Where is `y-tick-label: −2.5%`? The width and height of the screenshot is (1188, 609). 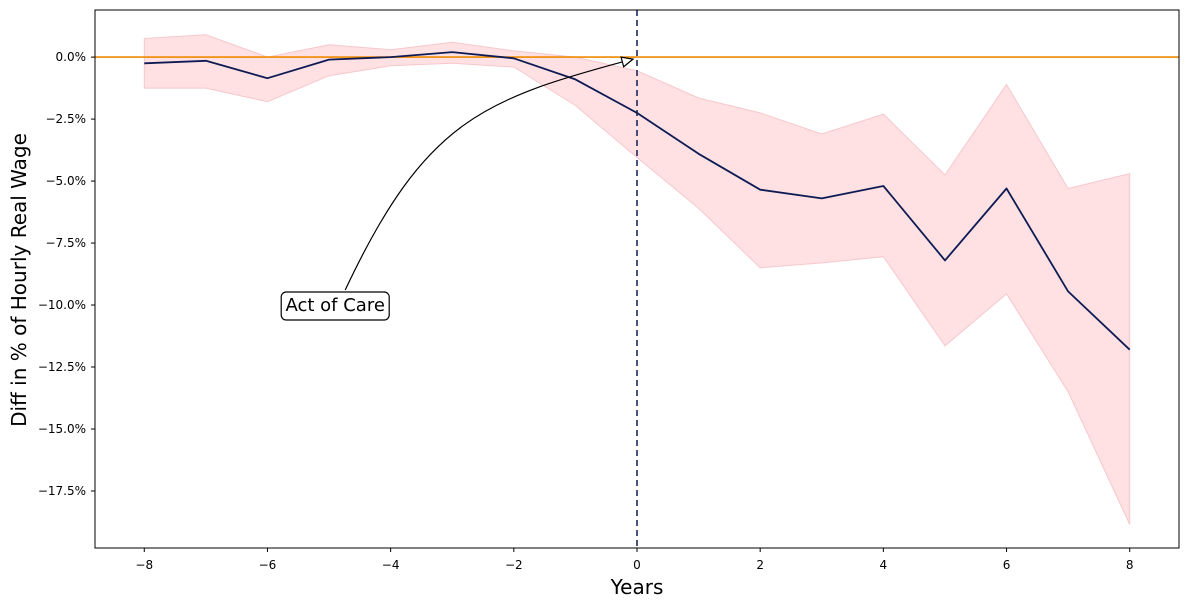
y-tick-label: −2.5% is located at coordinates (65, 119).